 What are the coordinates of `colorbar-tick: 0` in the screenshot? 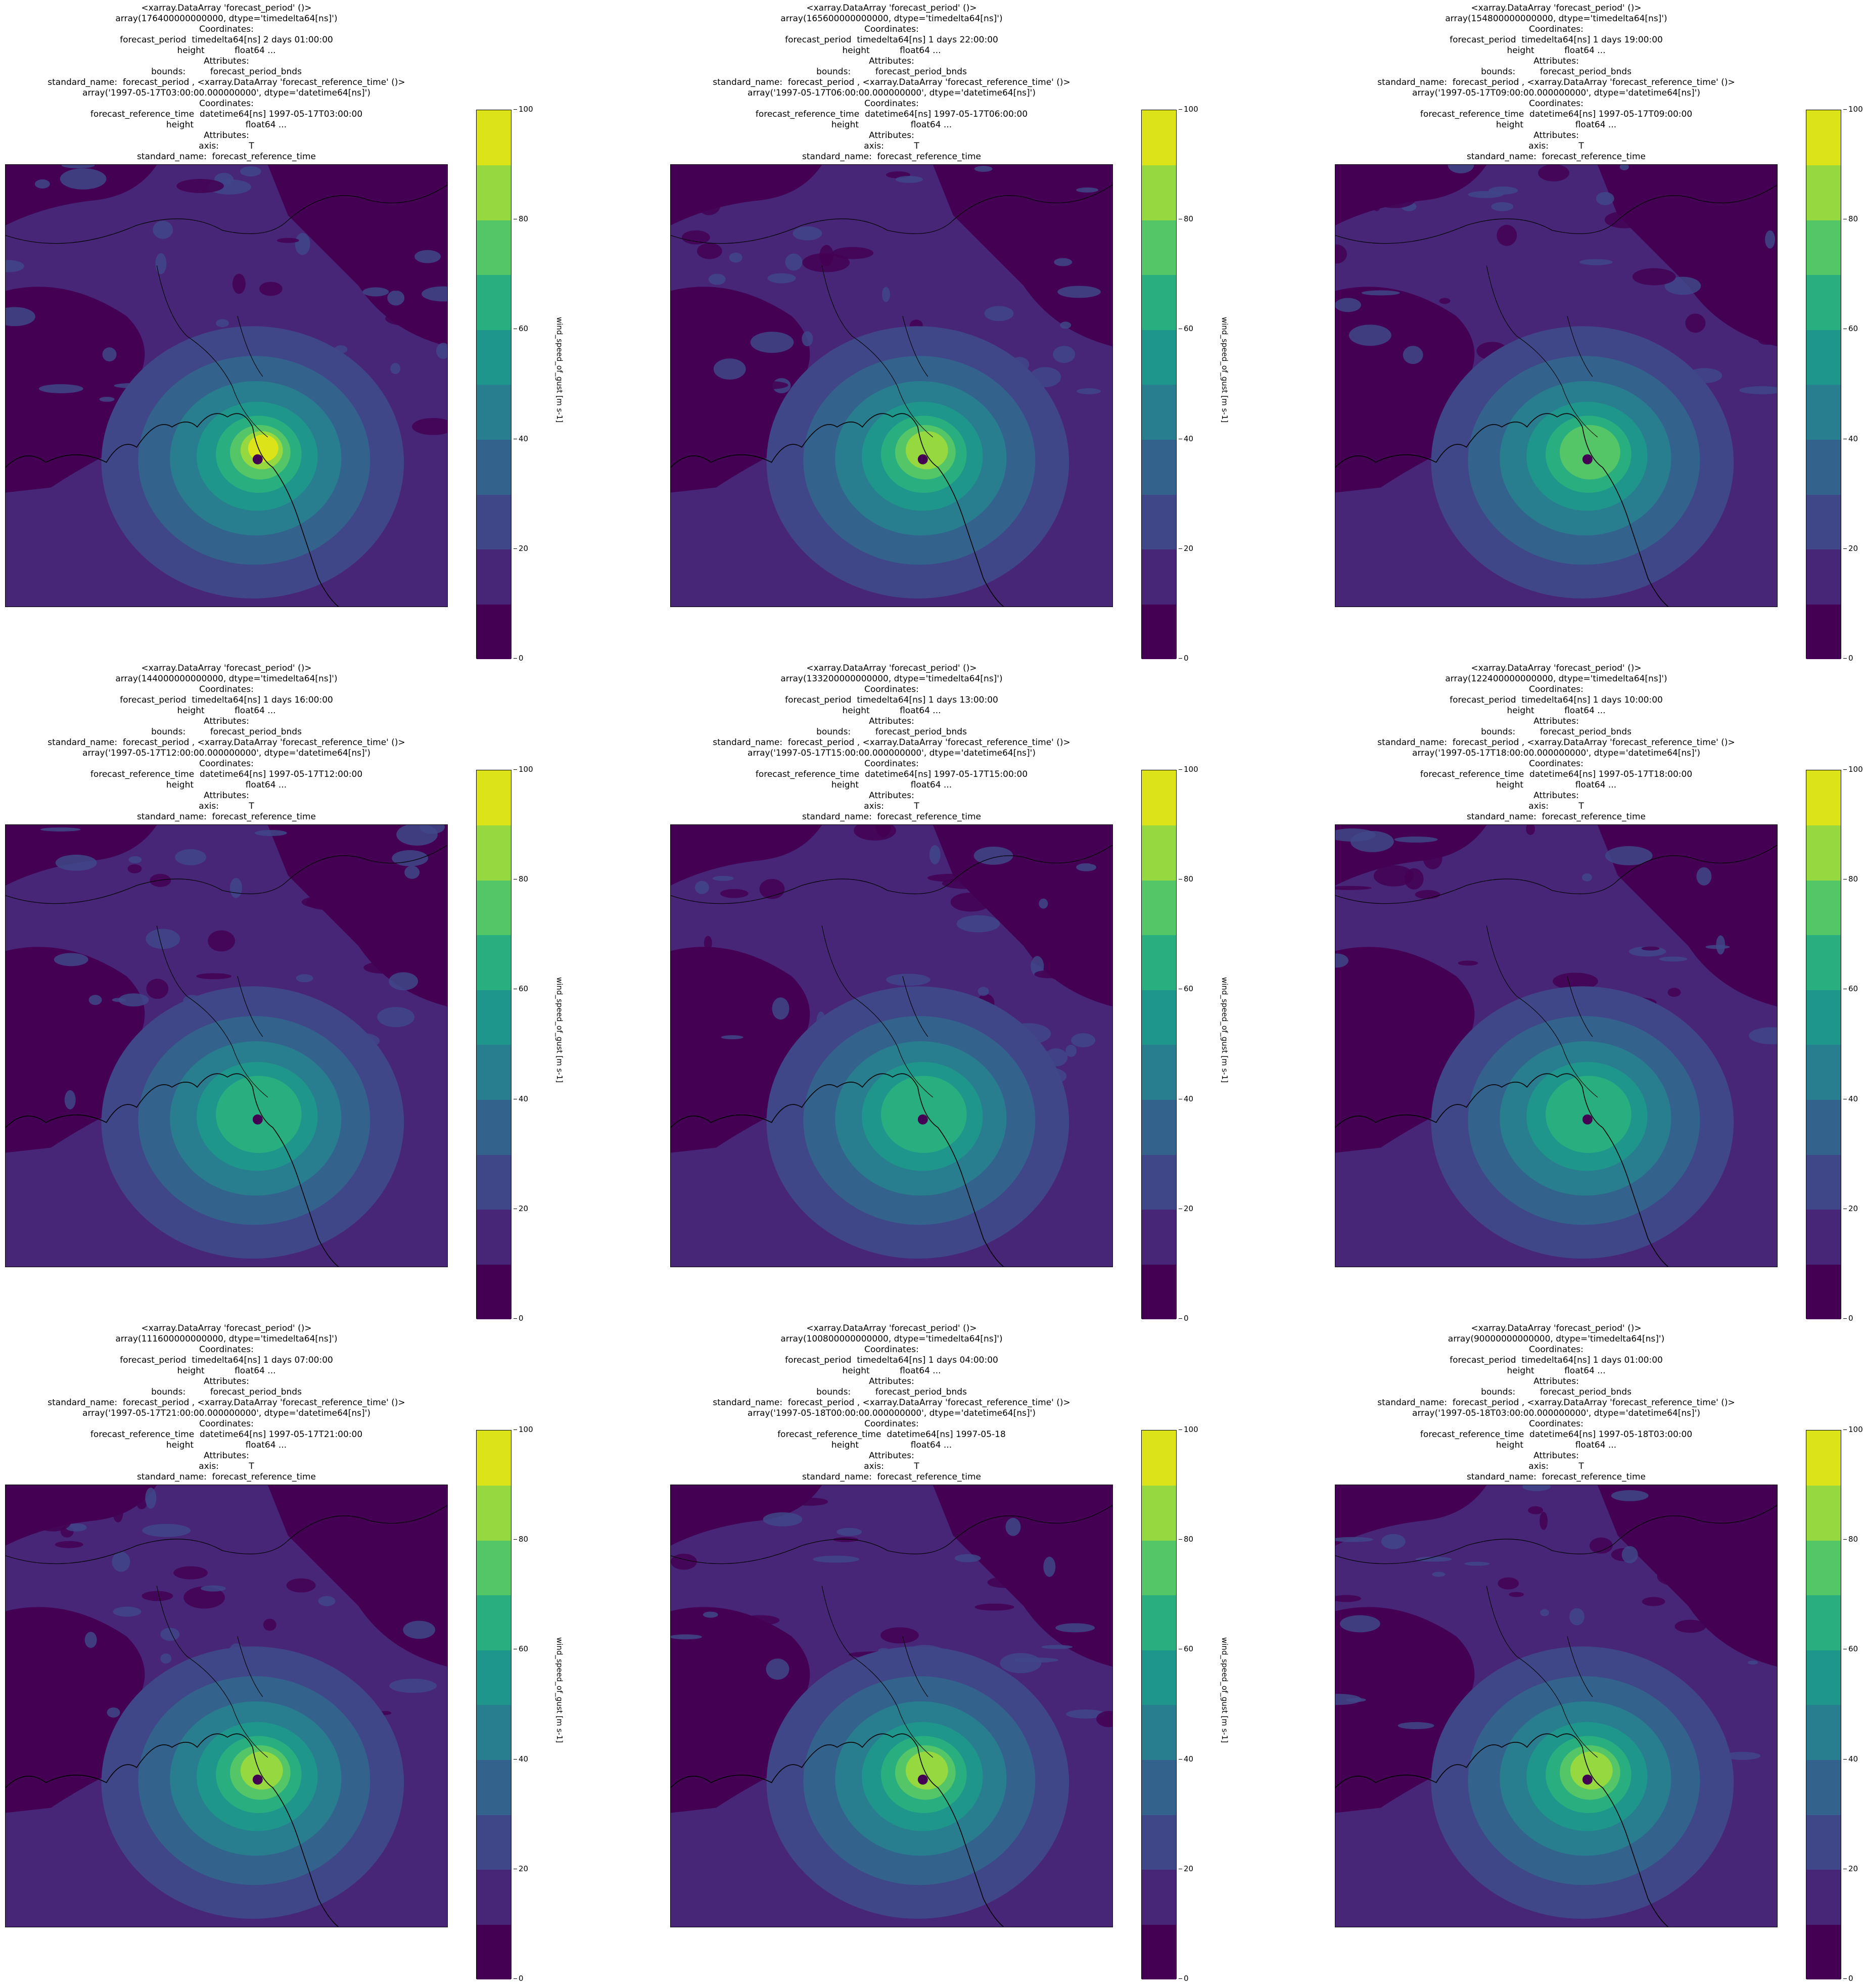 It's located at (1848, 1318).